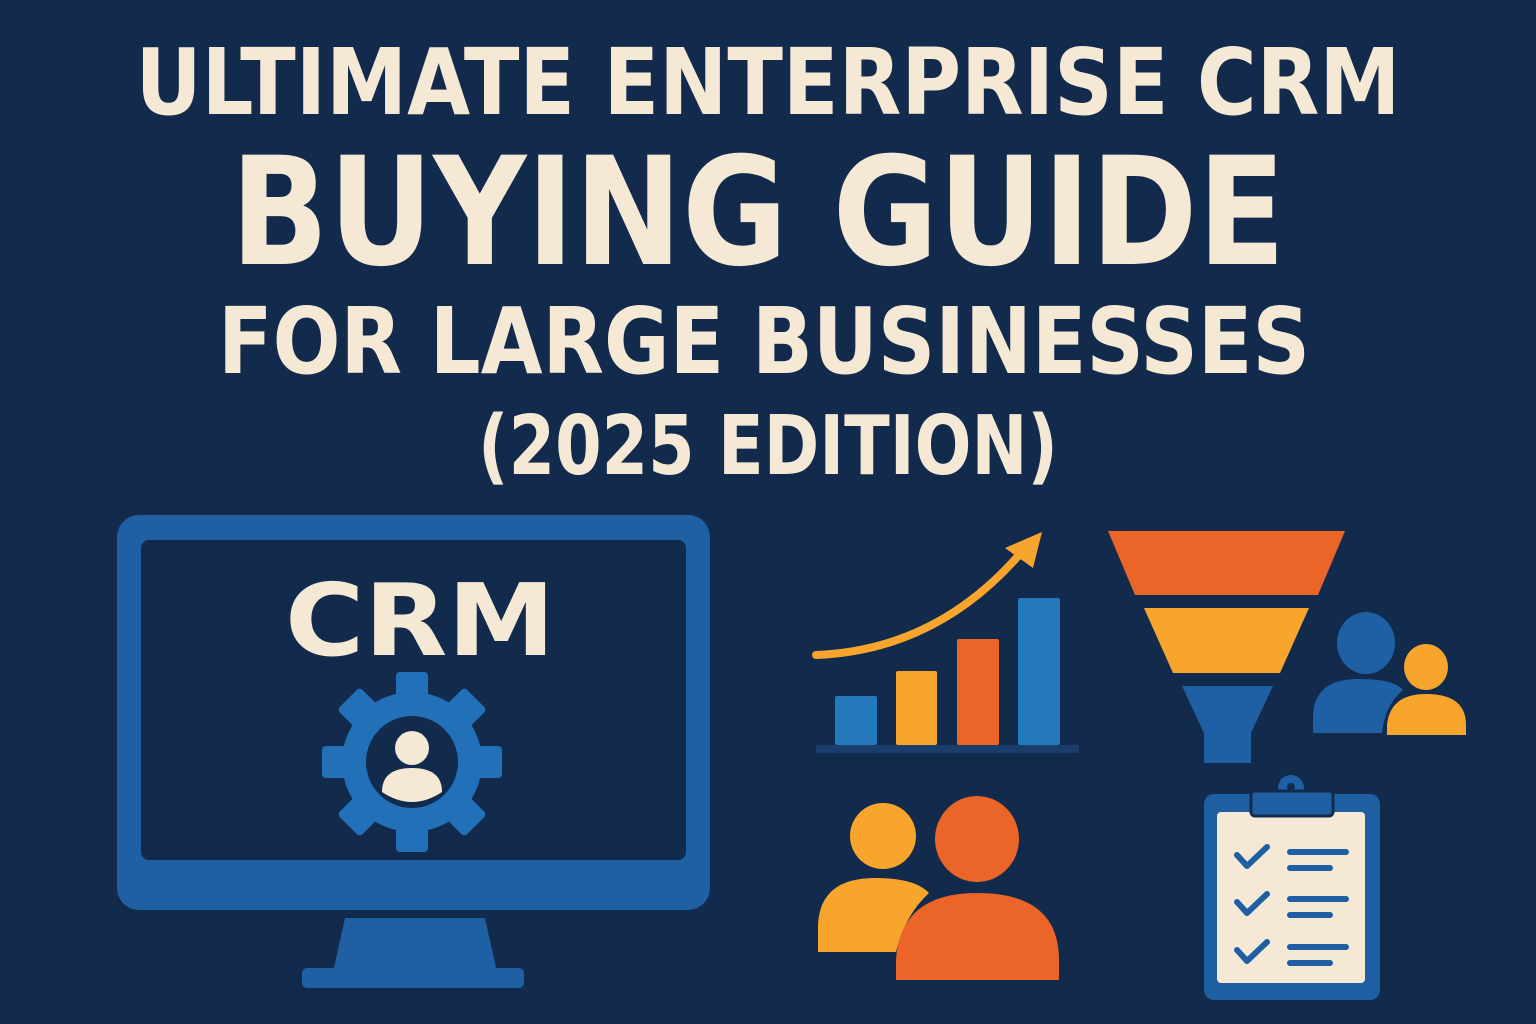 The image size is (1536, 1024). What do you see at coordinates (1252, 951) in the screenshot?
I see `check-3-icon` at bounding box center [1252, 951].